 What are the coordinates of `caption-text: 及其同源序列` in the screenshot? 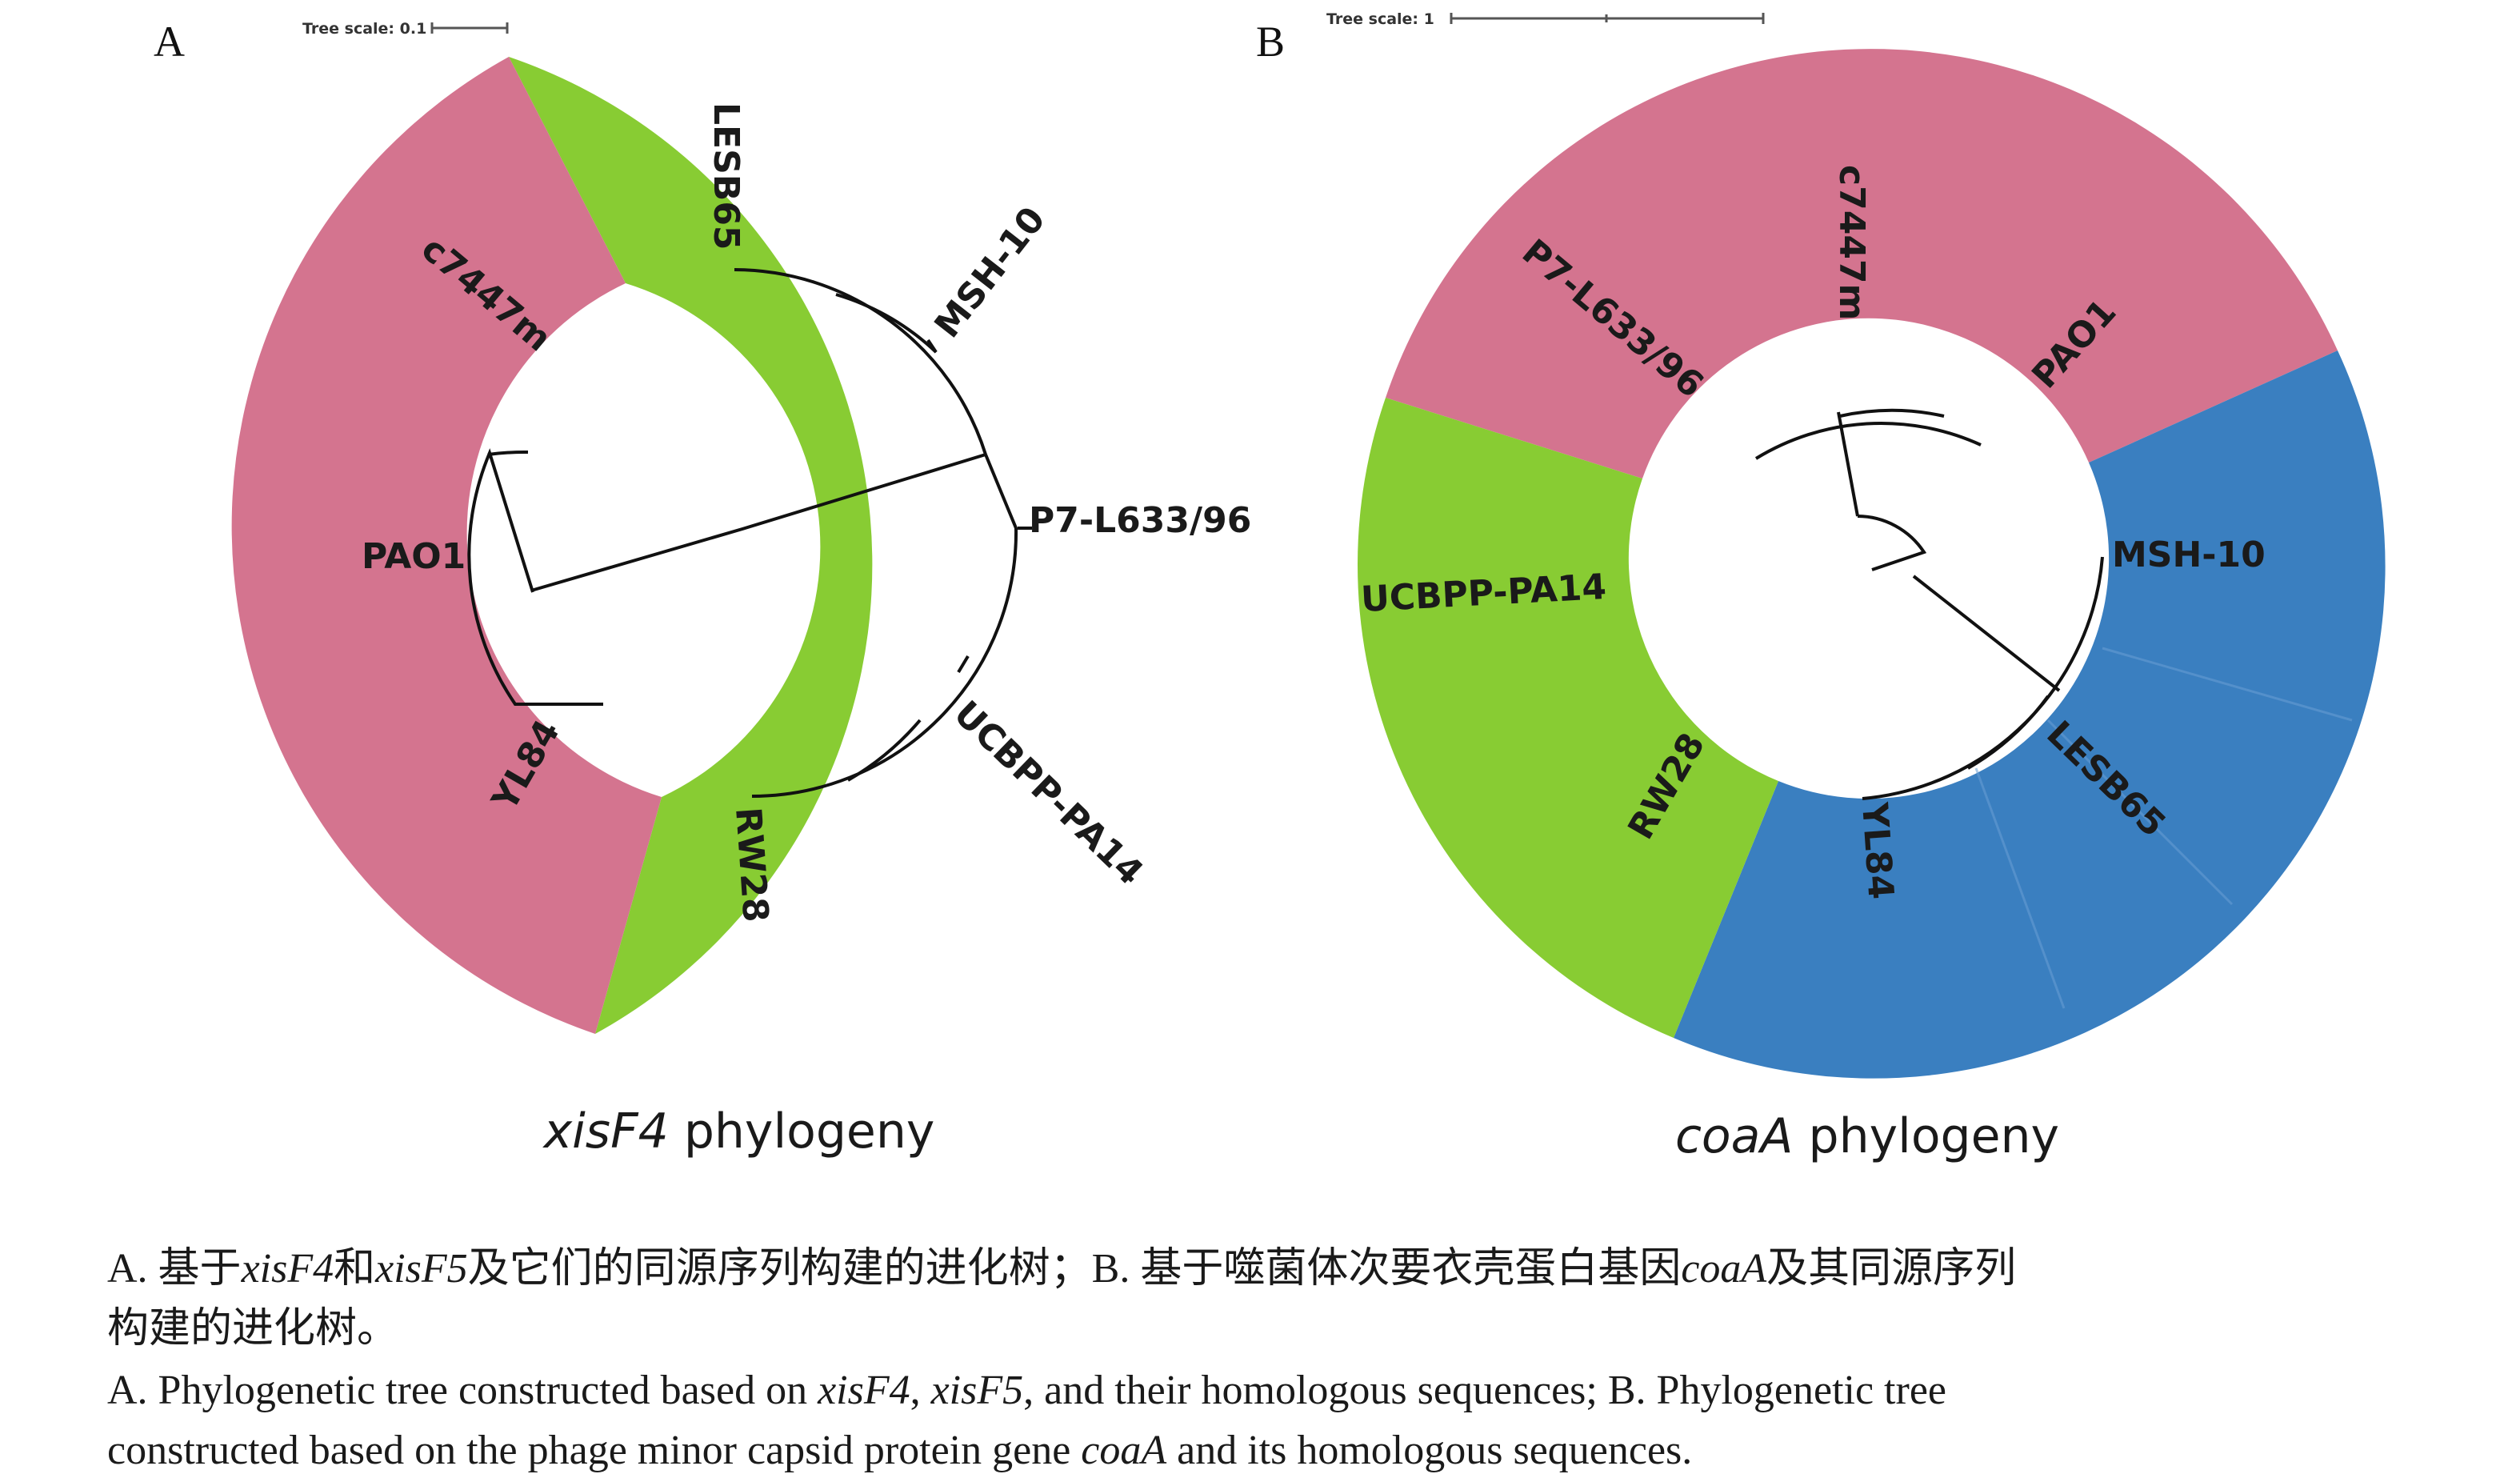 It's located at (1891, 1269).